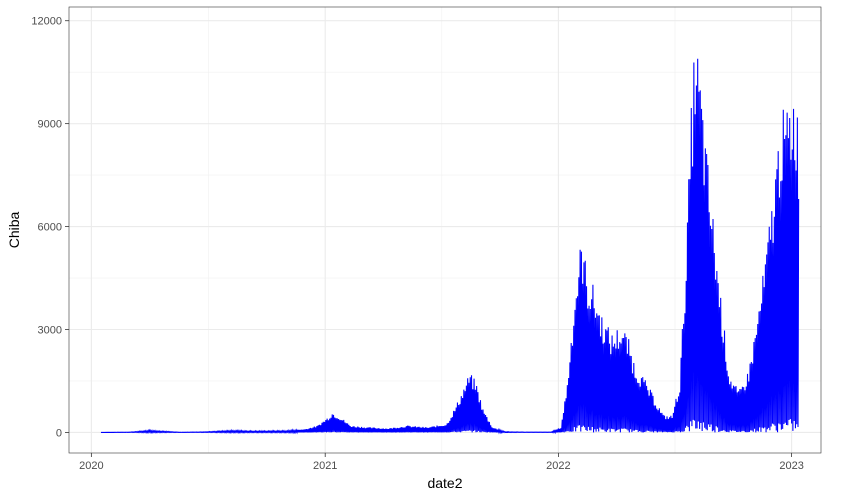  What do you see at coordinates (46, 22) in the screenshot?
I see `y-tick-label: 12000` at bounding box center [46, 22].